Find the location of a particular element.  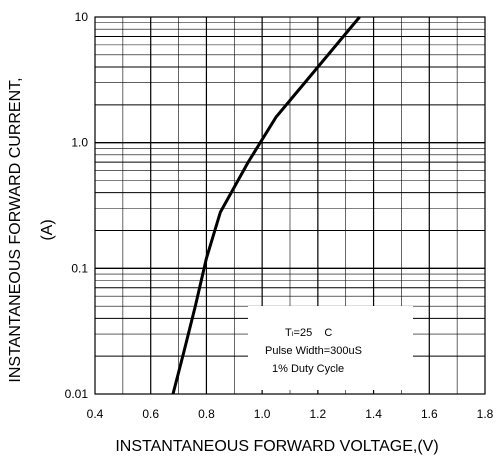

x-tick-label: 1.0 is located at coordinates (262, 414).